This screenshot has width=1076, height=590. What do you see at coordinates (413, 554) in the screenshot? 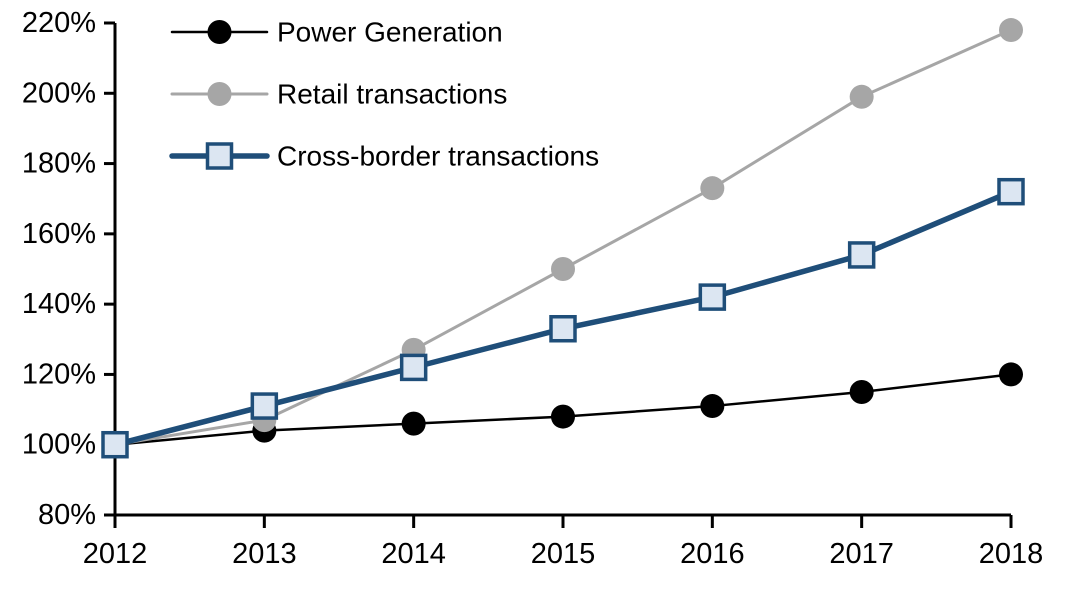
I see `x-axis-tick-label: 2014` at bounding box center [413, 554].